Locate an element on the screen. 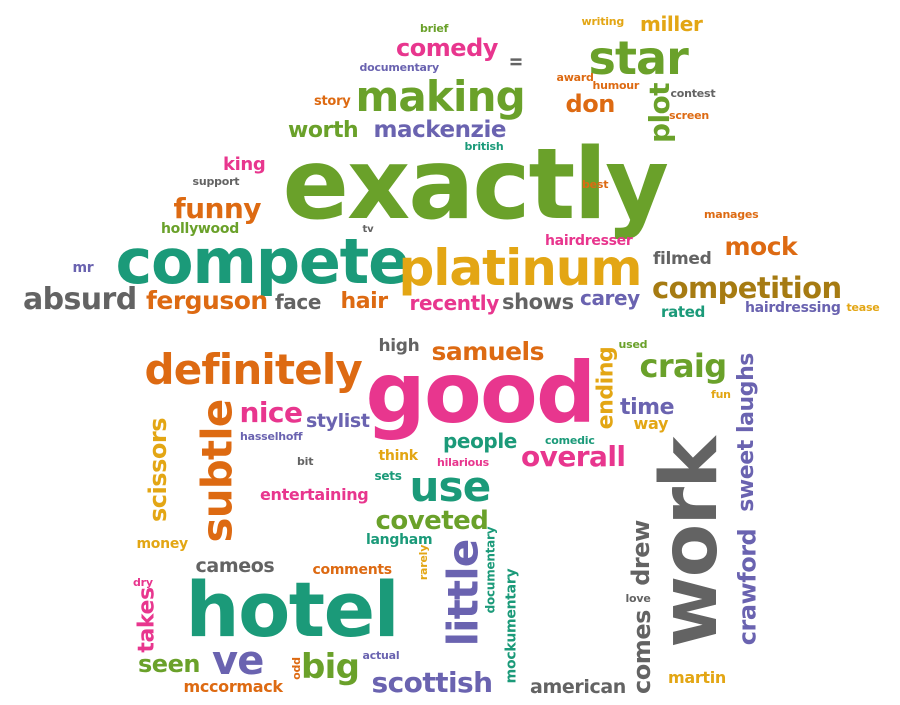 This screenshot has height=705, width=900. word-sweet: sweet is located at coordinates (746, 476).